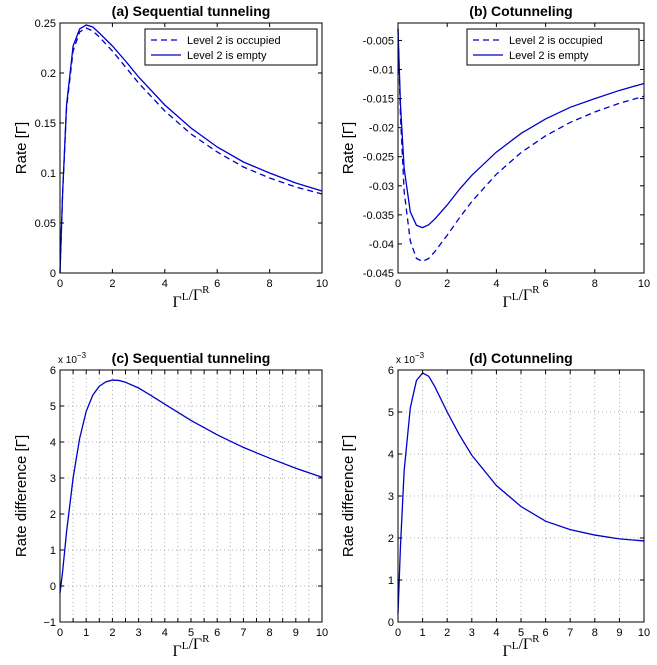 This screenshot has width=657, height=665. I want to click on y-tick-label: 0.2, so click(48, 74).